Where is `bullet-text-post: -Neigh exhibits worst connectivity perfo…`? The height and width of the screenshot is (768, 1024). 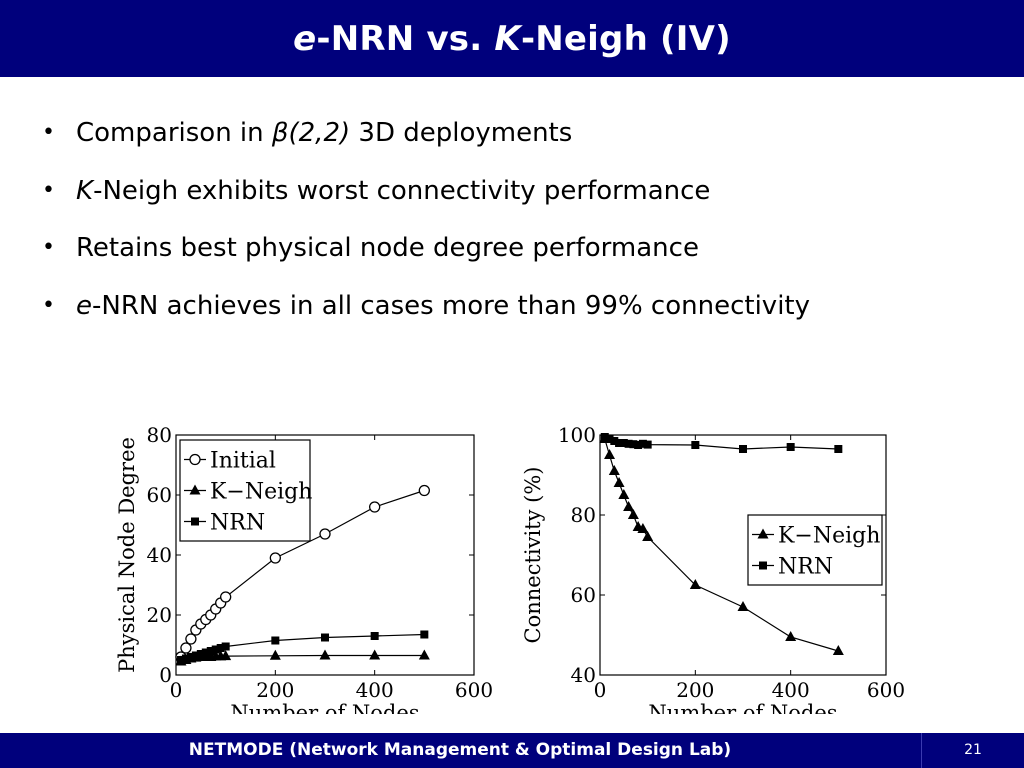 bullet-text-post: -Neigh exhibits worst connectivity perfo… is located at coordinates (402, 190).